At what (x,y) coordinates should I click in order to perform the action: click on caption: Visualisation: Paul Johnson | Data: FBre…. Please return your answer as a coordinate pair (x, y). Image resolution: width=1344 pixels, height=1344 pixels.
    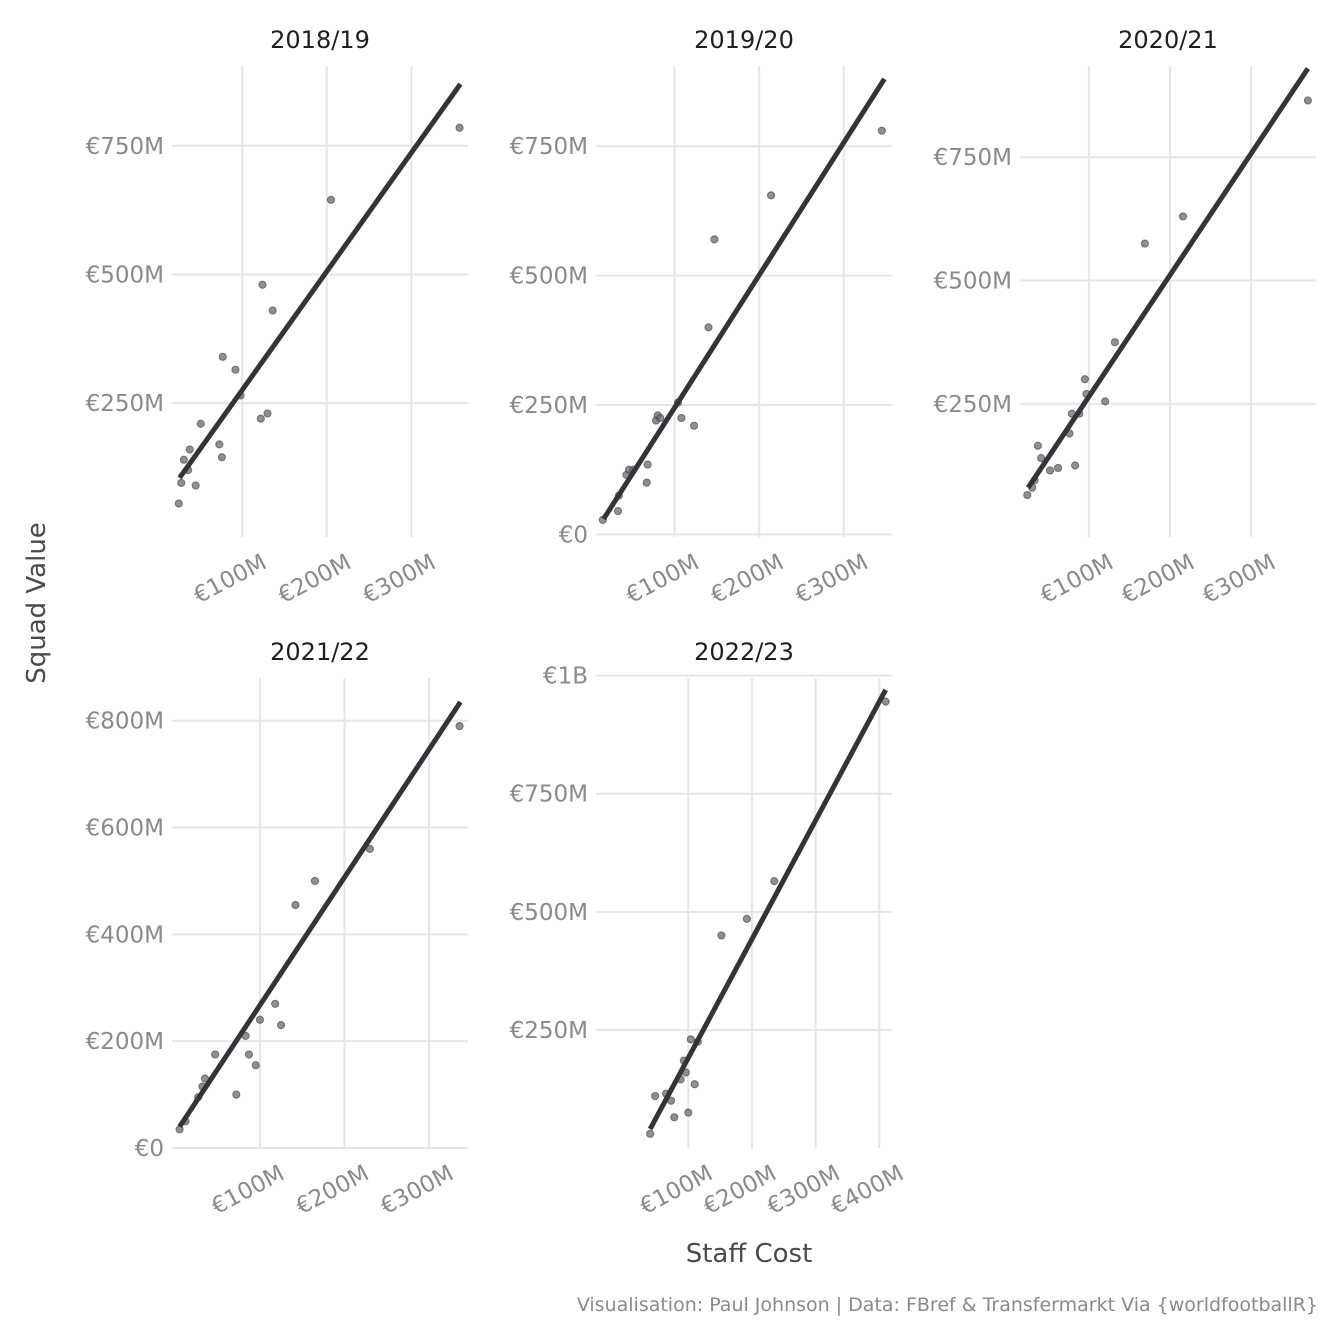
    Looking at the image, I should click on (947, 1305).